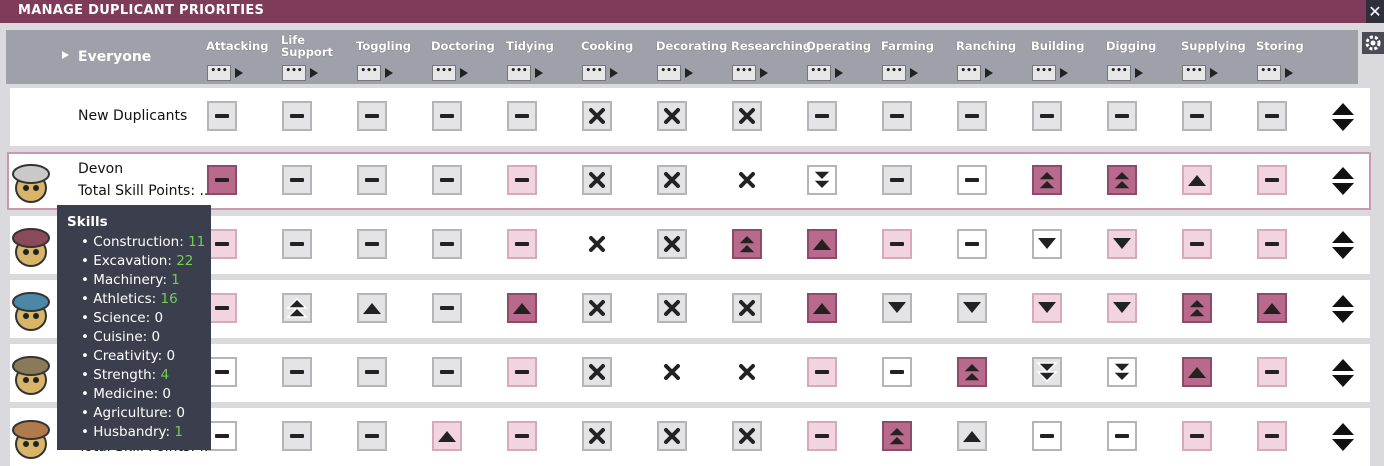 Image resolution: width=1384 pixels, height=466 pixels. I want to click on column-header: Life Support, so click(307, 46).